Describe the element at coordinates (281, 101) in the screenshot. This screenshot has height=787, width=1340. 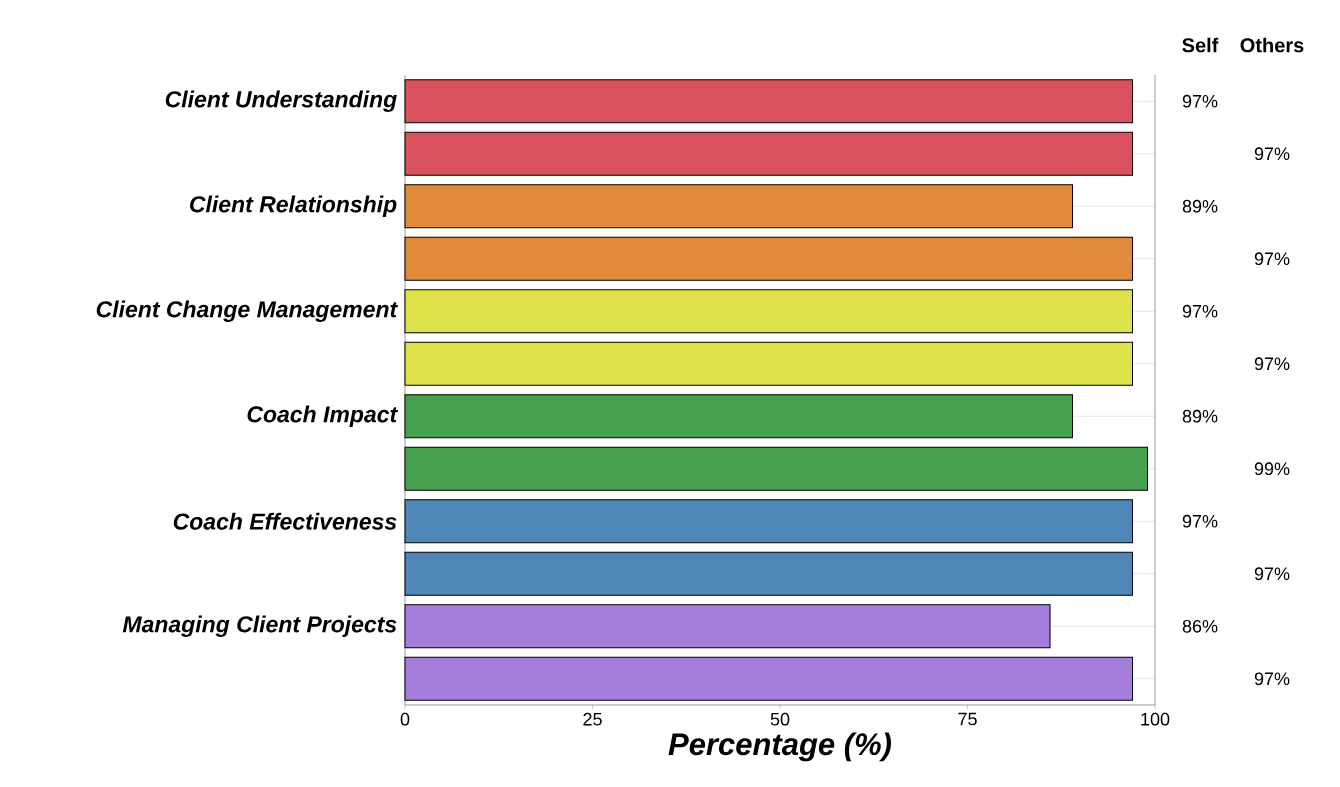
I see `y-tick-label: Client Understanding` at that location.